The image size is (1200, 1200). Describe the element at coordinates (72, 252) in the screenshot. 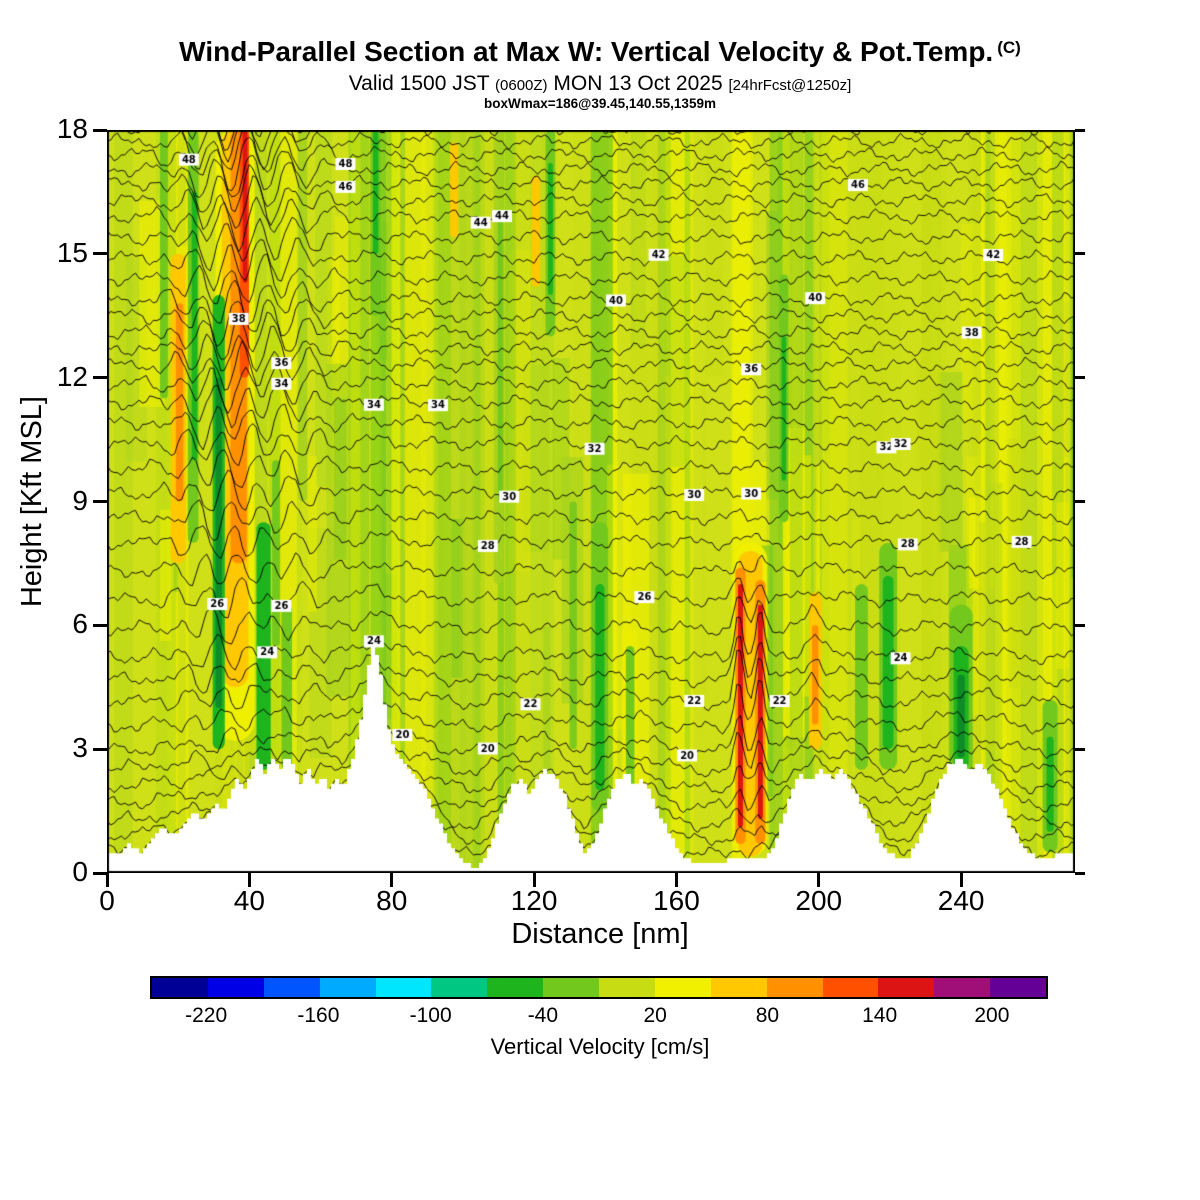

I see `y-tick-label: 15` at that location.